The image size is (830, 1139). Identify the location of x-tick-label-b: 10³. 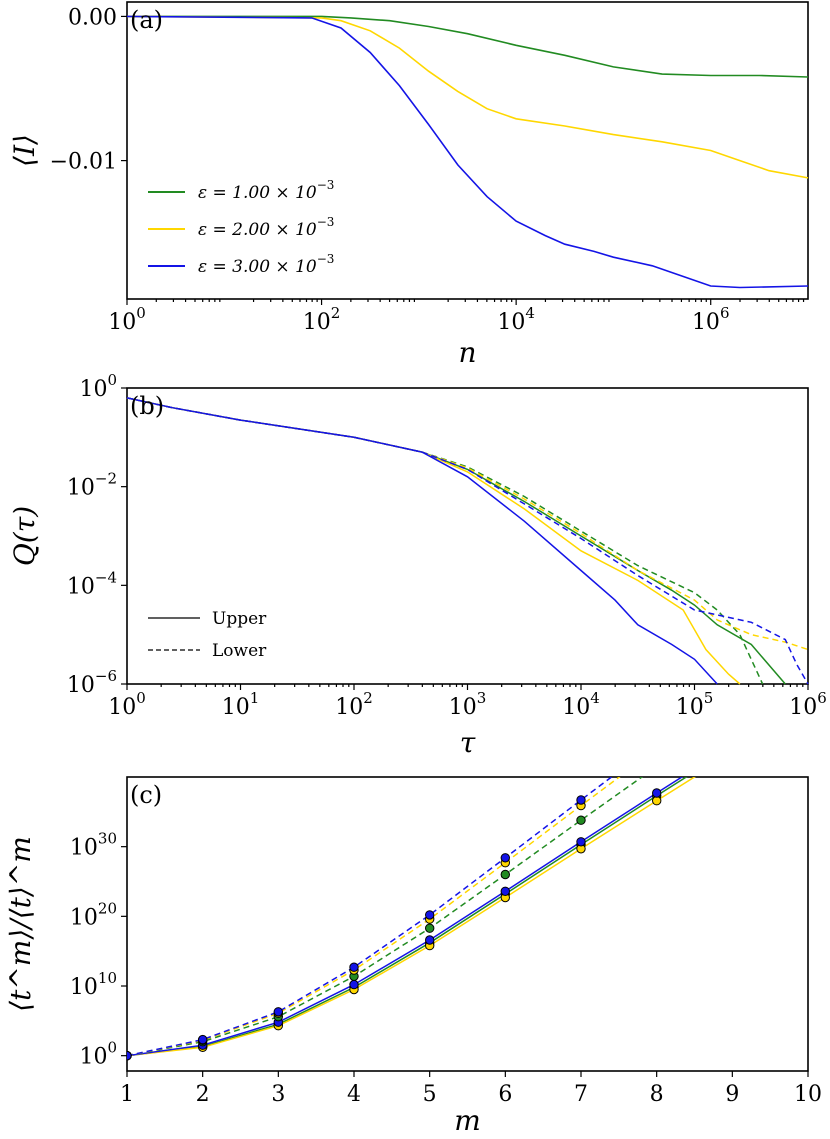
(468, 704).